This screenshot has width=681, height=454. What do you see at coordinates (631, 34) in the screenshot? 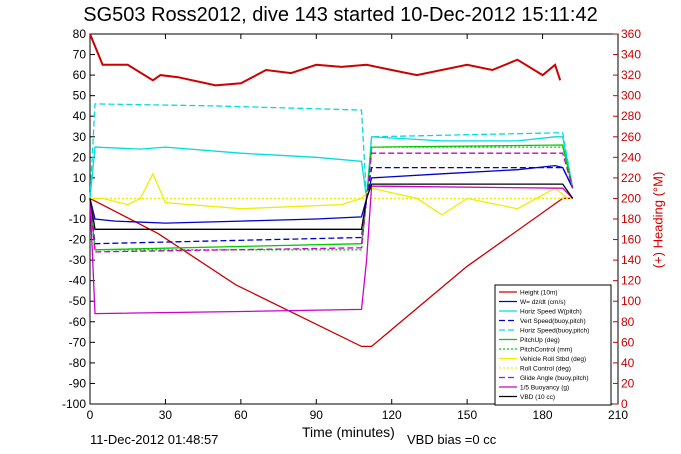
I see `y-right-tick-label: 360` at bounding box center [631, 34].